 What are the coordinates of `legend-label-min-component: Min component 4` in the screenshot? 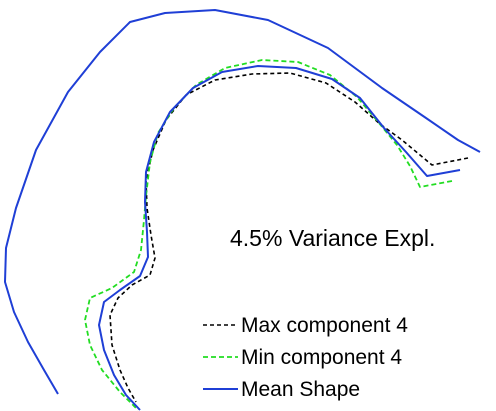 It's located at (321, 357).